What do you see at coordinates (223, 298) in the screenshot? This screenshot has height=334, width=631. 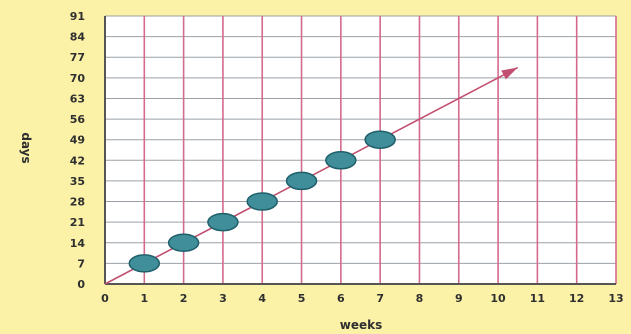 I see `x-tick-label: 3` at bounding box center [223, 298].